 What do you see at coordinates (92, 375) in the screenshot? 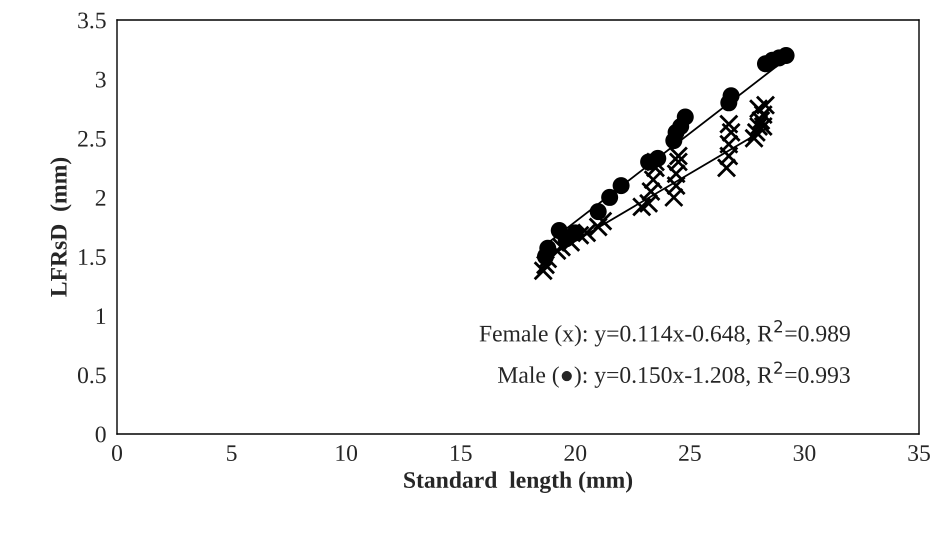
I see `y-tick-label: 0.5` at bounding box center [92, 375].